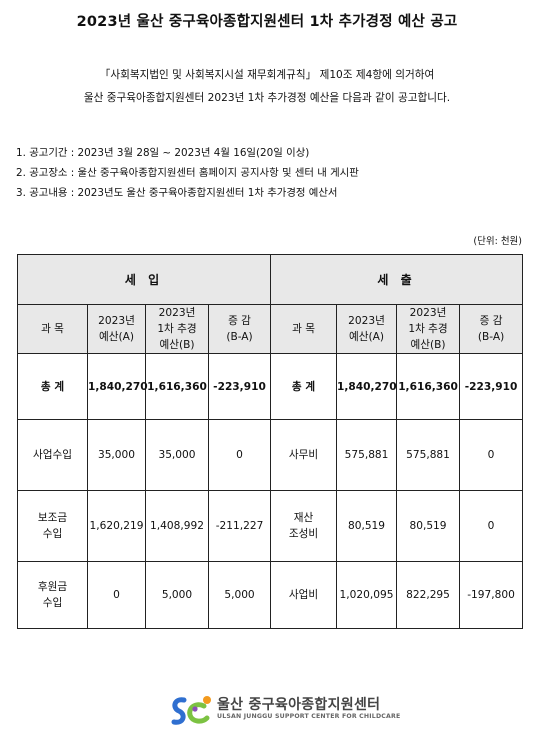 The width and height of the screenshot is (534, 737). Describe the element at coordinates (367, 455) in the screenshot. I see `expense-a: 575,881` at that location.